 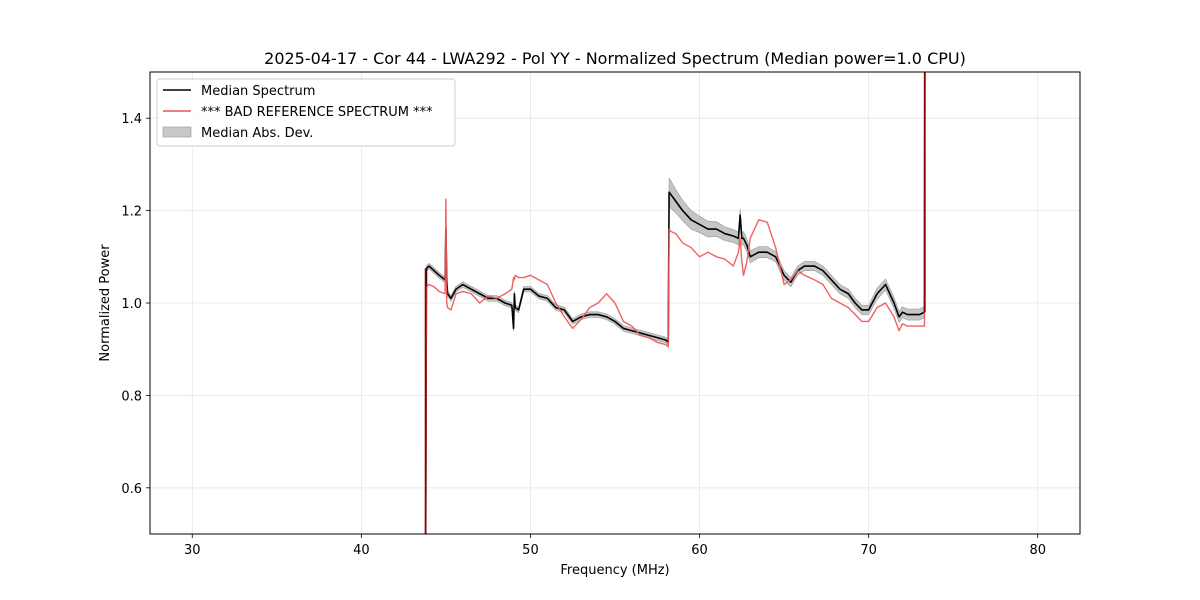 I want to click on x-axis-label: Frequency (MHz), so click(x=614, y=570).